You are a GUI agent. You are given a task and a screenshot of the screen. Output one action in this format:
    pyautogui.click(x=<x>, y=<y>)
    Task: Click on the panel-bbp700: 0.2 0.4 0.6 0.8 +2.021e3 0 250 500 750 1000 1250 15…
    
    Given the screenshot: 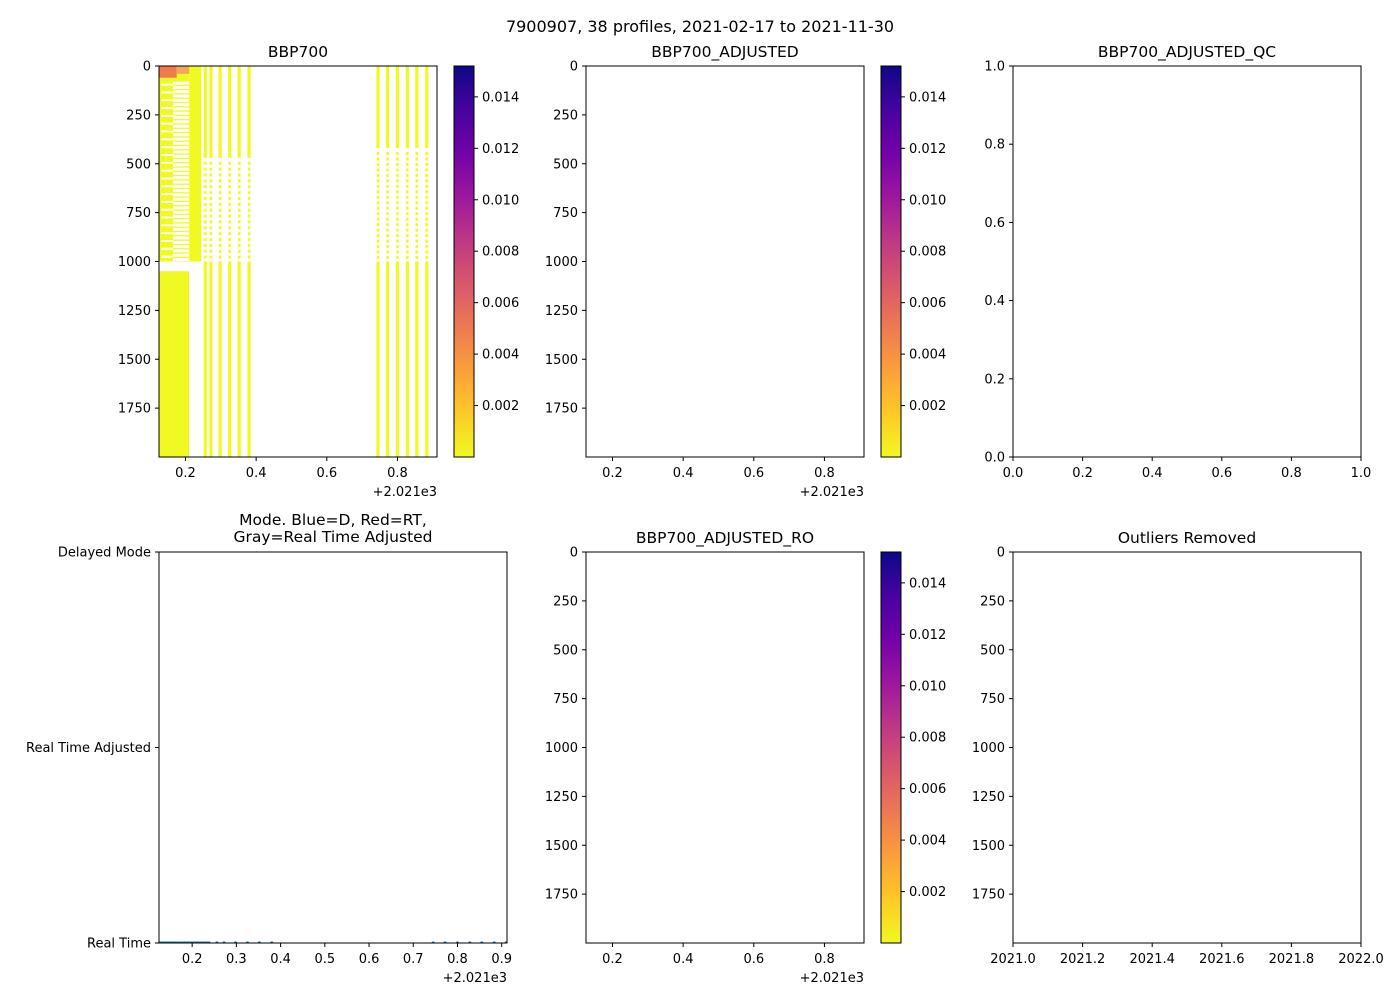 What is the action you would take?
    pyautogui.click(x=318, y=271)
    